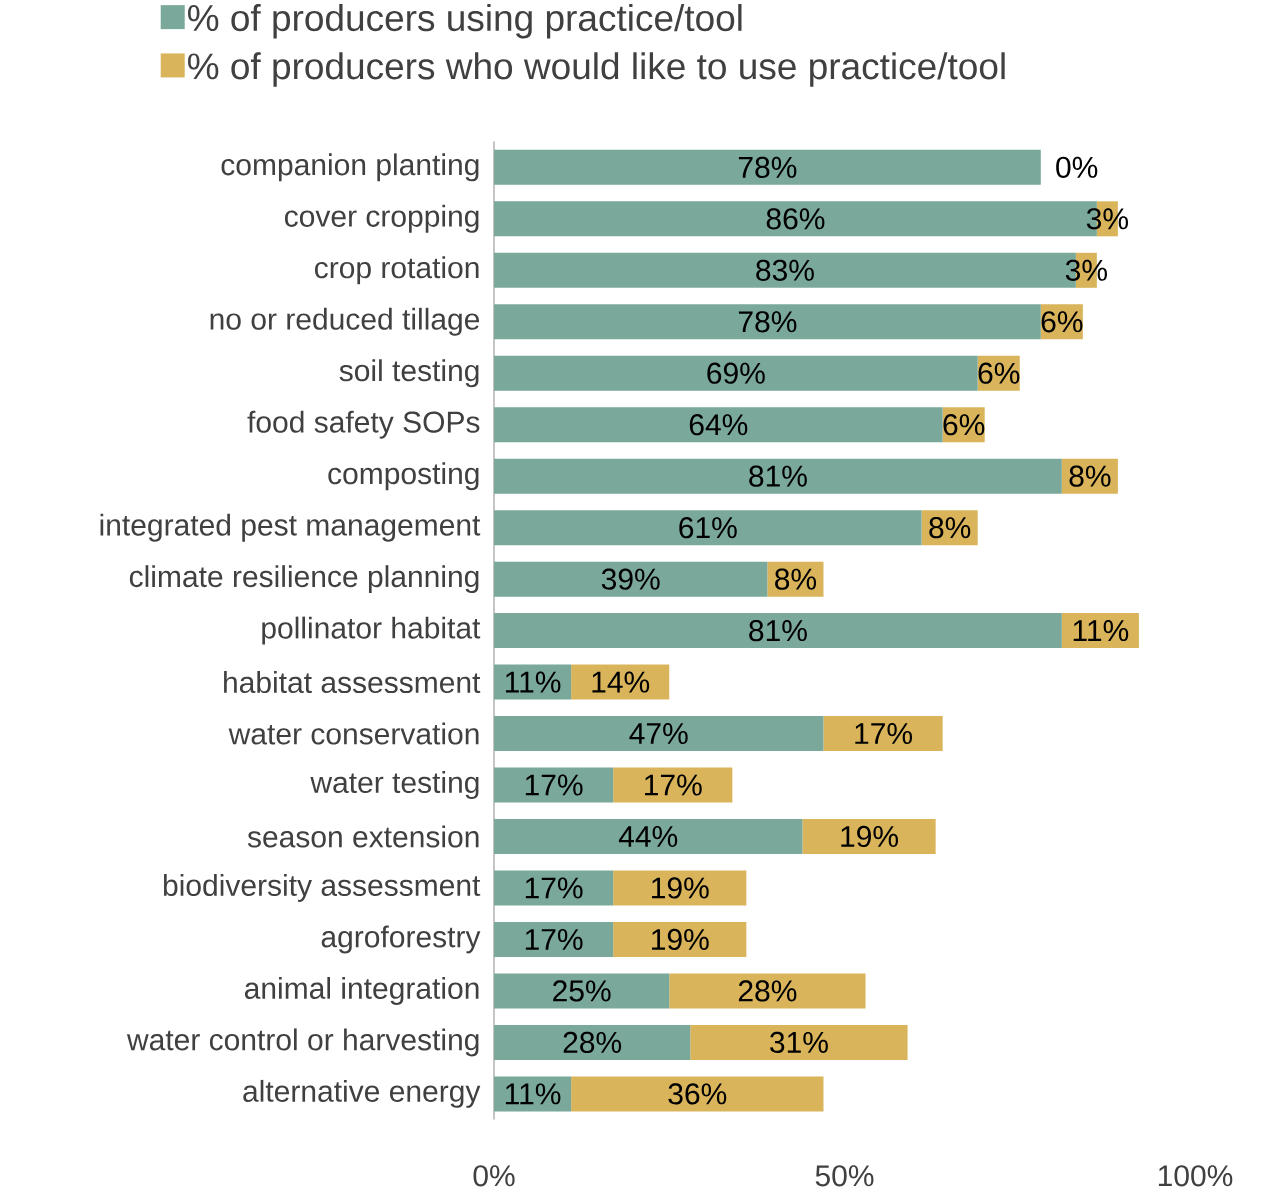  I want to click on y-tick-label: water testing, so click(394, 785).